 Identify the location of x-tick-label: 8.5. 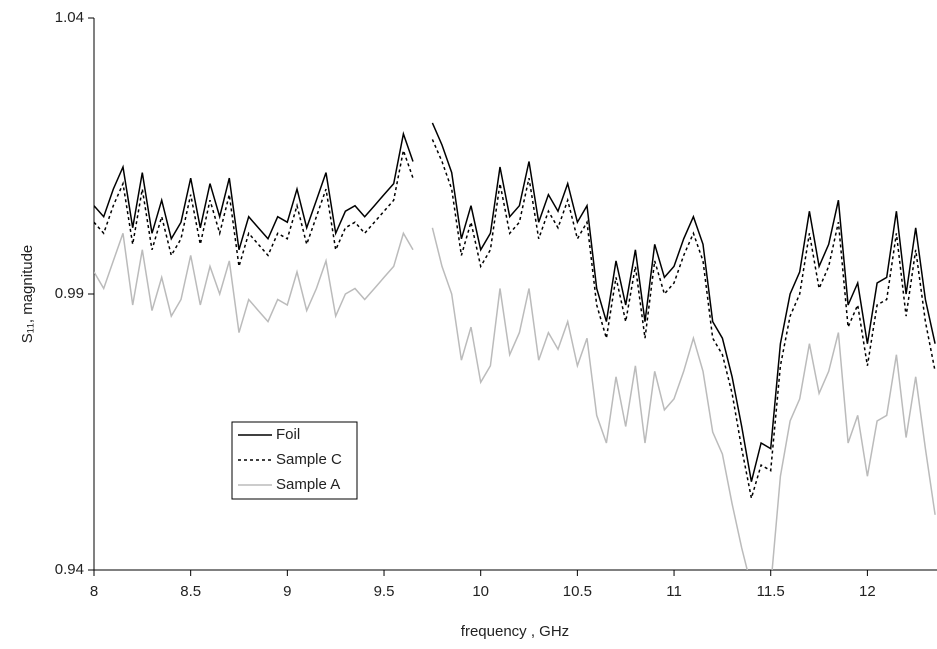
(190, 591).